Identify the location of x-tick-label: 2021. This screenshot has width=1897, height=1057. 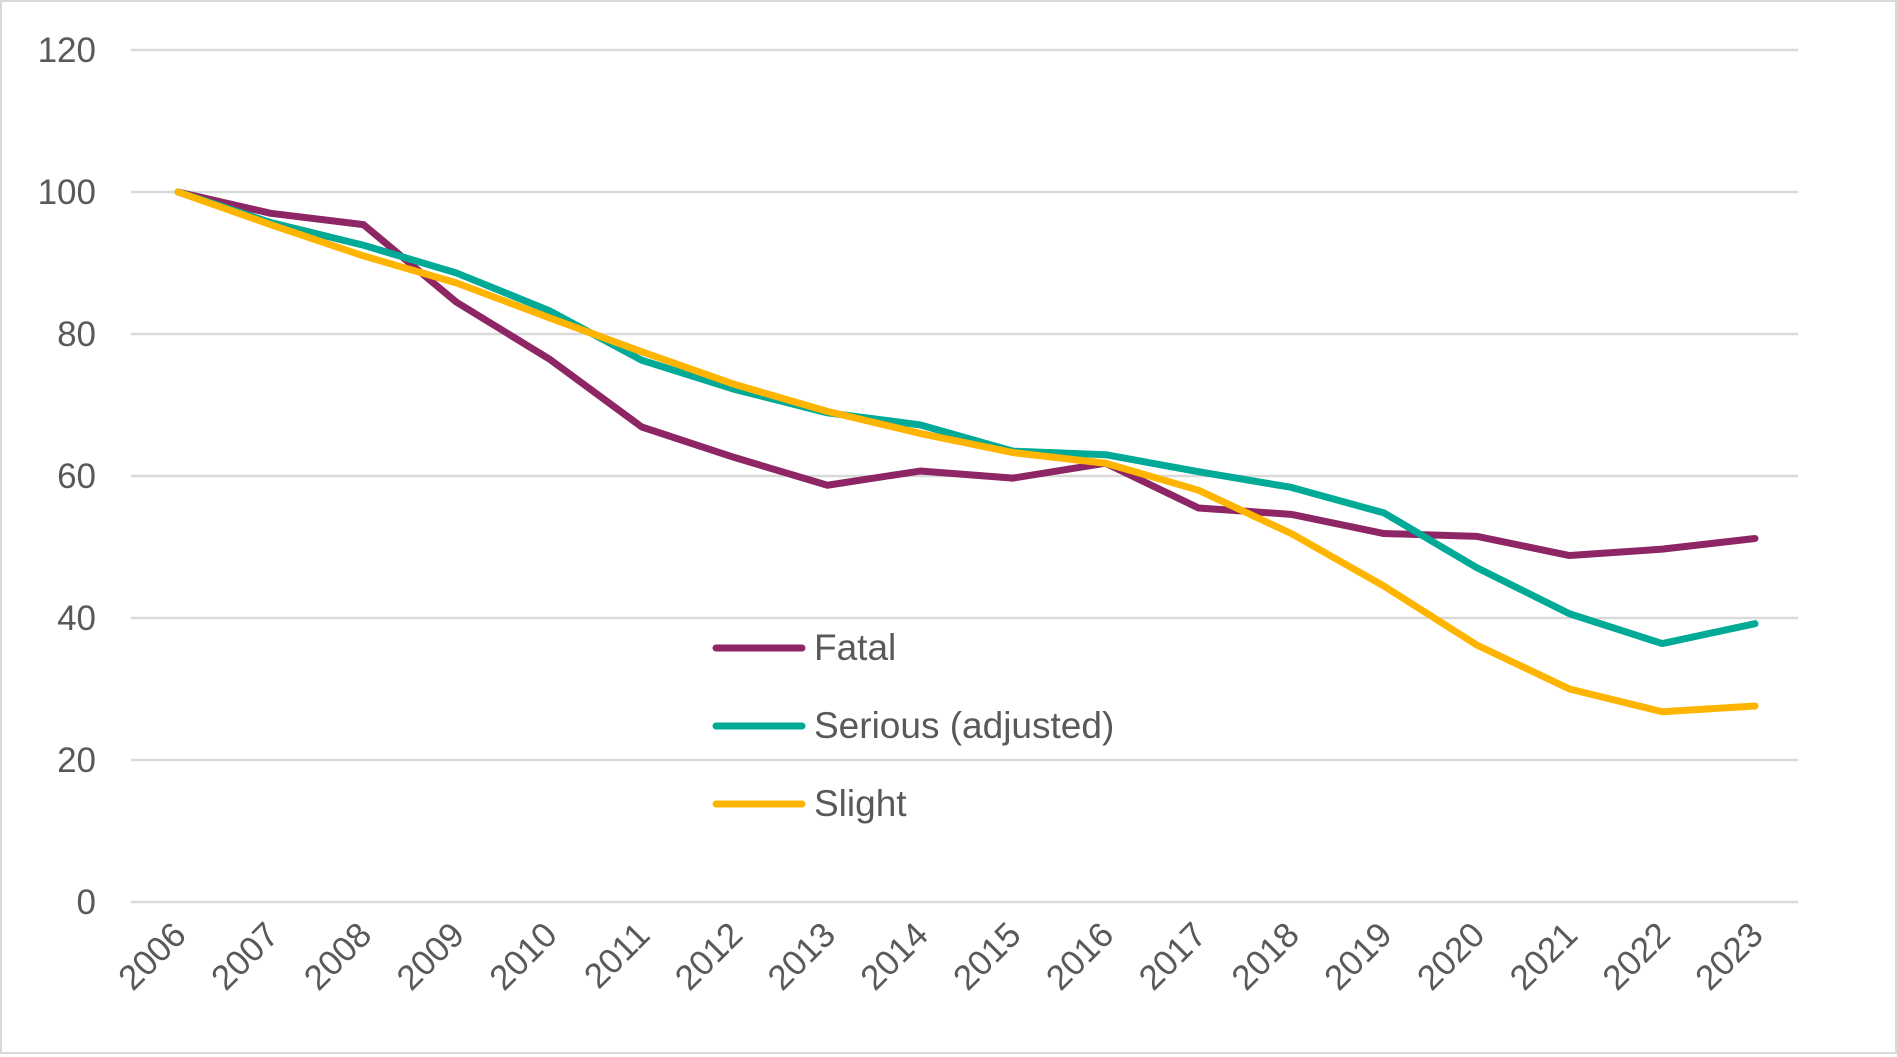
(1543, 956).